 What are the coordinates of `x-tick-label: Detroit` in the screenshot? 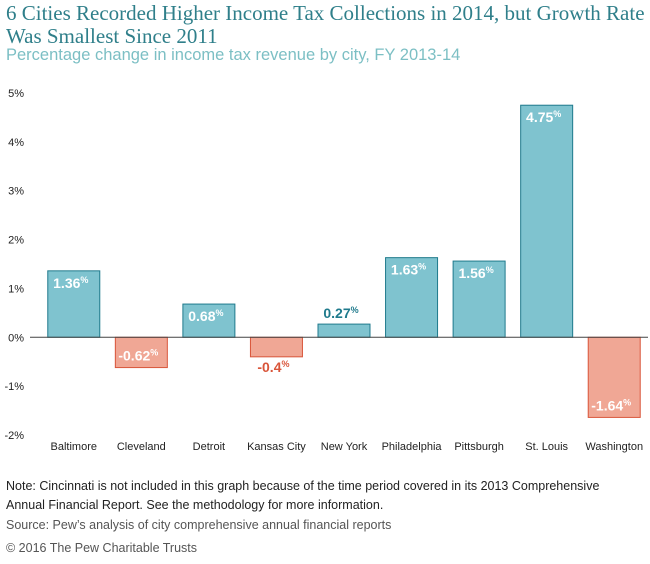 It's located at (209, 447).